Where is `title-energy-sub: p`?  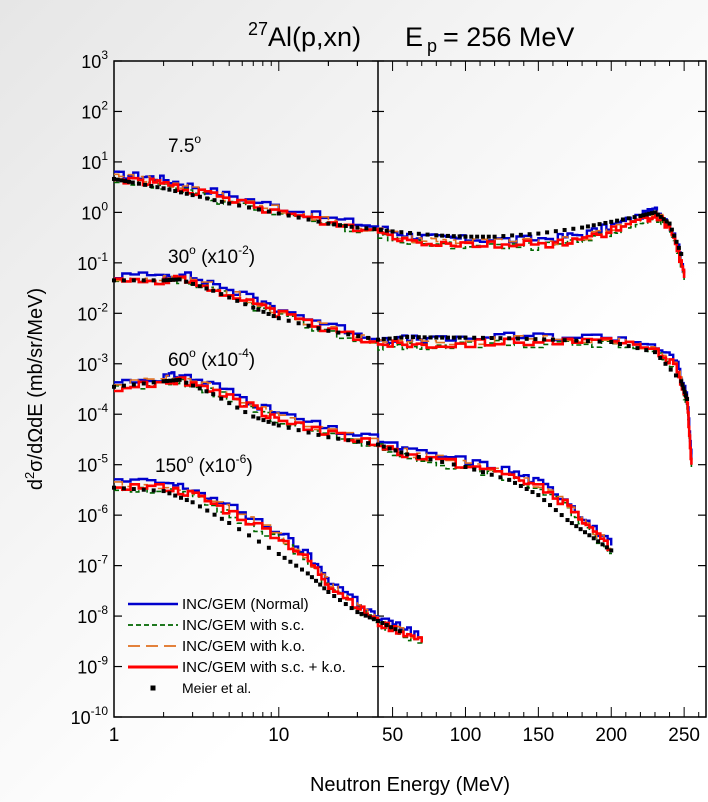 title-energy-sub: p is located at coordinates (432, 46).